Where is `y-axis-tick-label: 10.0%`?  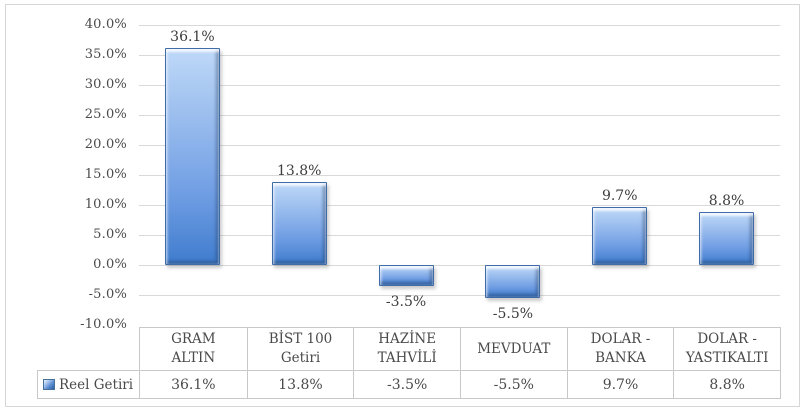
y-axis-tick-label: 10.0% is located at coordinates (105, 204).